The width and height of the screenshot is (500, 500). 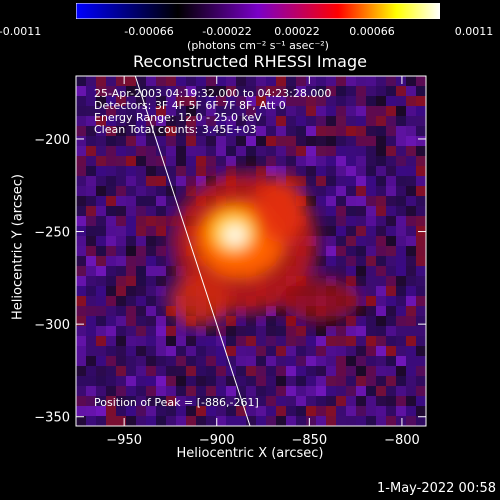 What do you see at coordinates (258, 45) in the screenshot?
I see `colorbar-unit-label: (photons cm⁻² s⁻¹ asec⁻²)` at bounding box center [258, 45].